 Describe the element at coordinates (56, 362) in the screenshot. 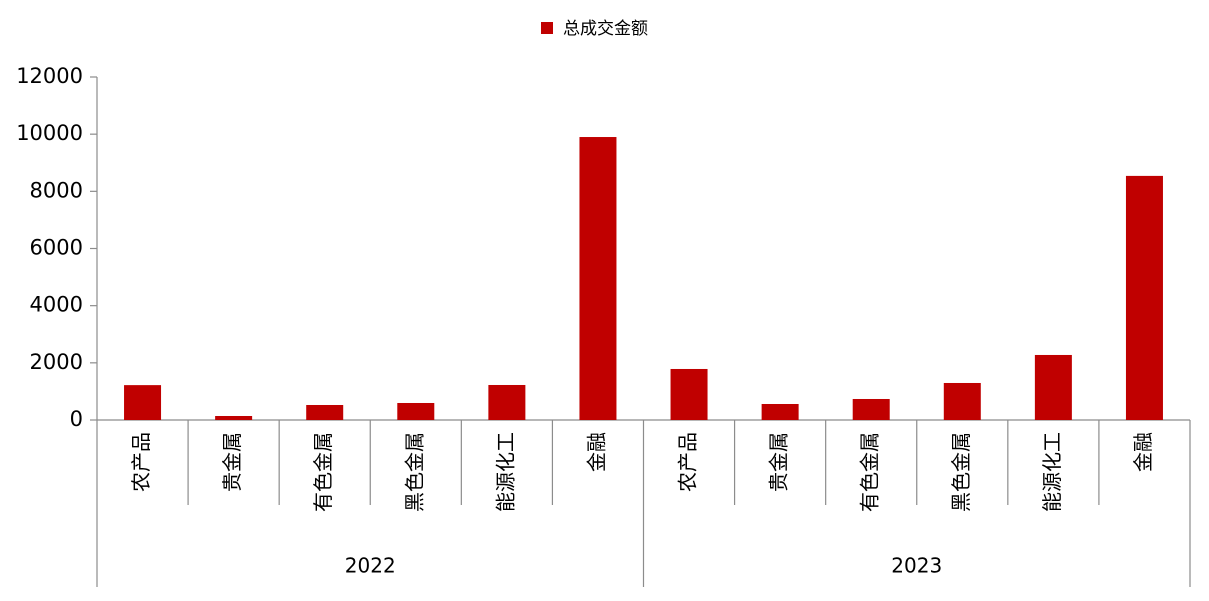

I see `y-tick-label: 2000` at that location.